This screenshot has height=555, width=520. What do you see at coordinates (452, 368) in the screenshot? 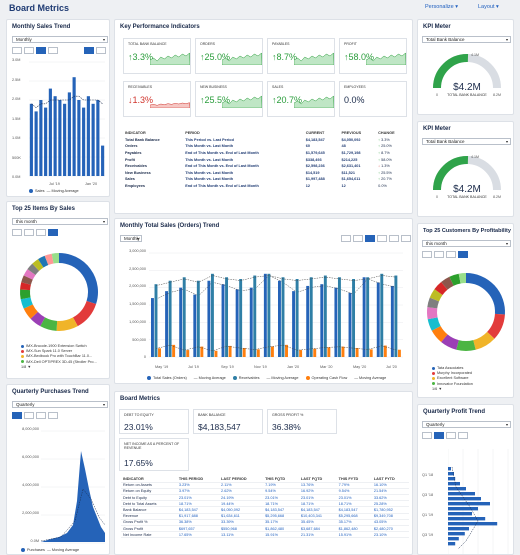
I see `legend-item: Tata Associates` at bounding box center [452, 368].